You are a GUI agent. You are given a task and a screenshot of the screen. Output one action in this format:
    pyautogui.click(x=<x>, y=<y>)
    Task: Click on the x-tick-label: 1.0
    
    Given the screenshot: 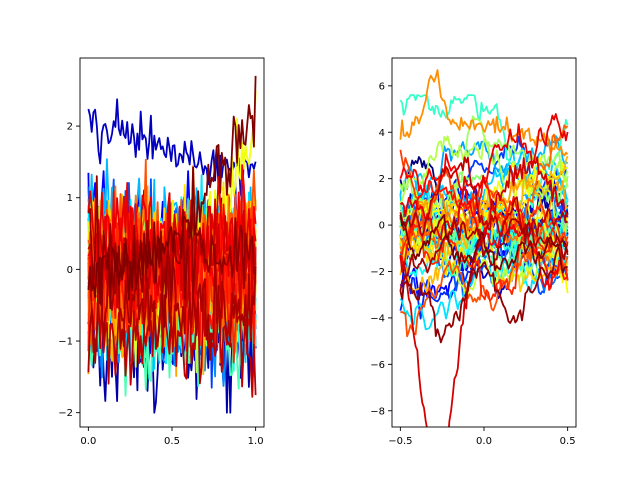 What is the action you would take?
    pyautogui.click(x=256, y=441)
    